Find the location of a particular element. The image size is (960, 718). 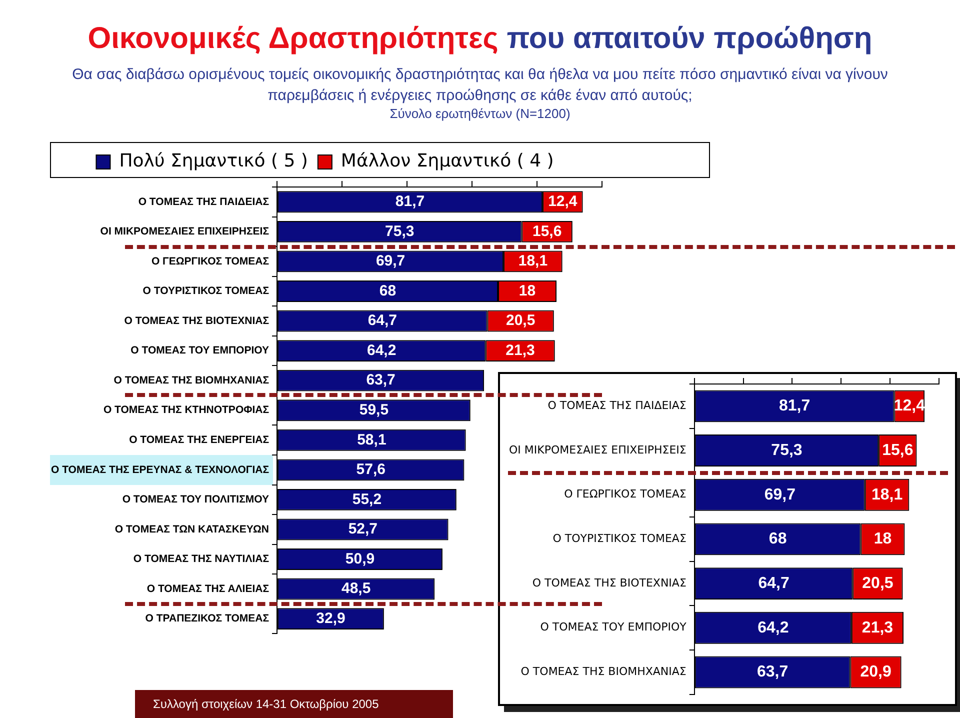

data-label: 48,5 is located at coordinates (356, 589).